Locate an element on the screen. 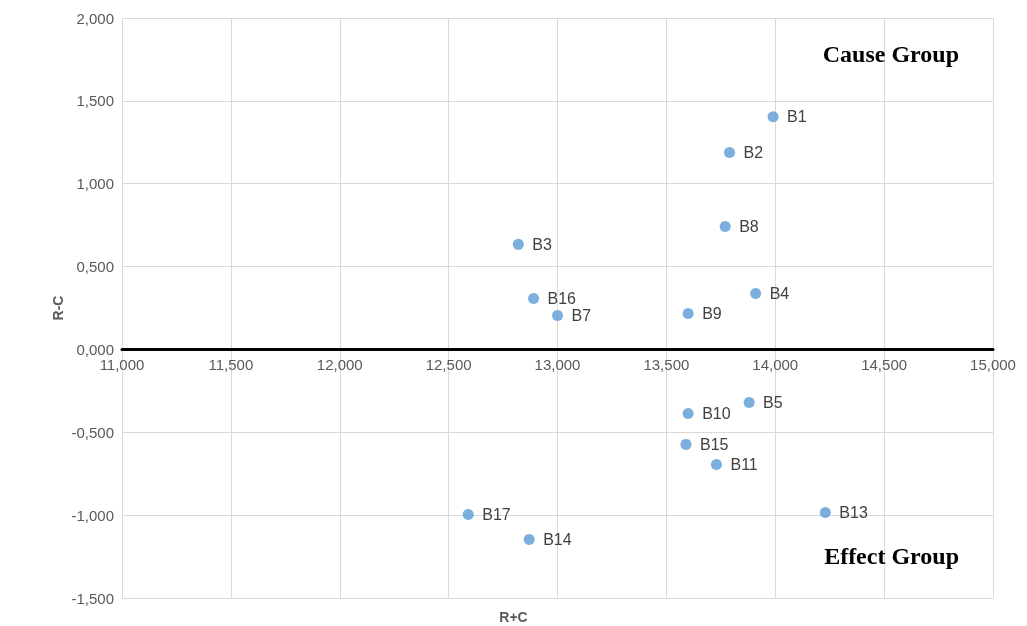 This screenshot has height=626, width=1027. y-tick-label: -0,500 is located at coordinates (92, 432).